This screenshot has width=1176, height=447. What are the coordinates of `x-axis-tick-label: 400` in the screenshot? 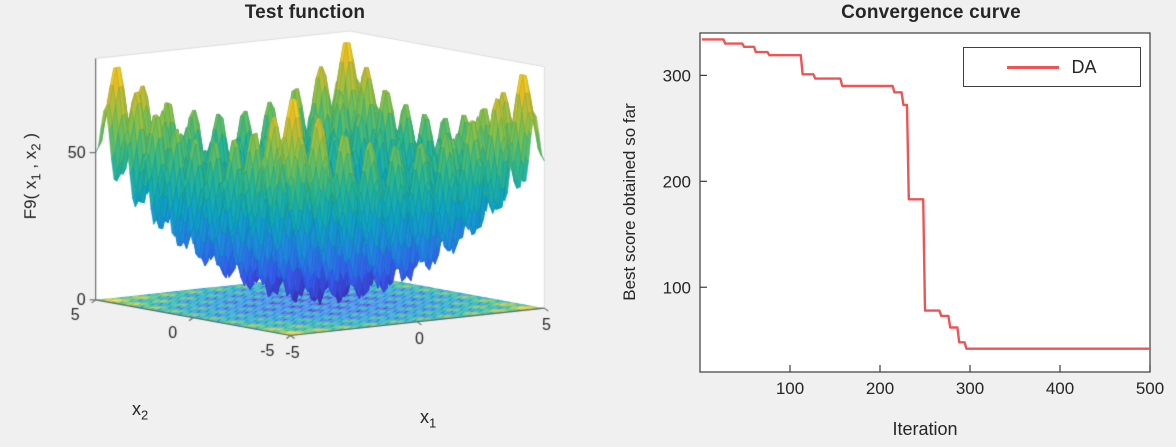 It's located at (1060, 388).